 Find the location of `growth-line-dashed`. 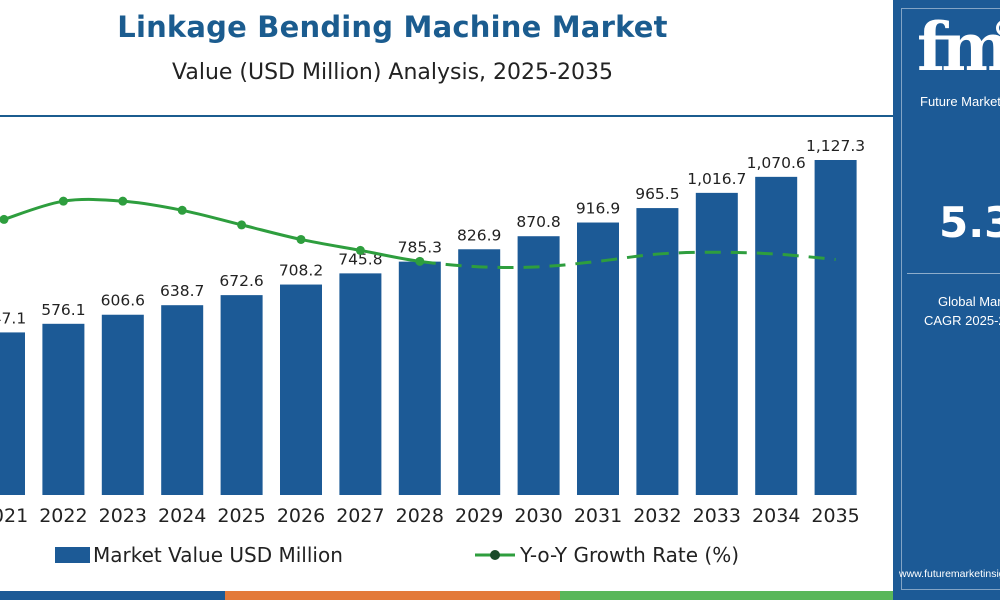

growth-line-dashed is located at coordinates (627, 260).